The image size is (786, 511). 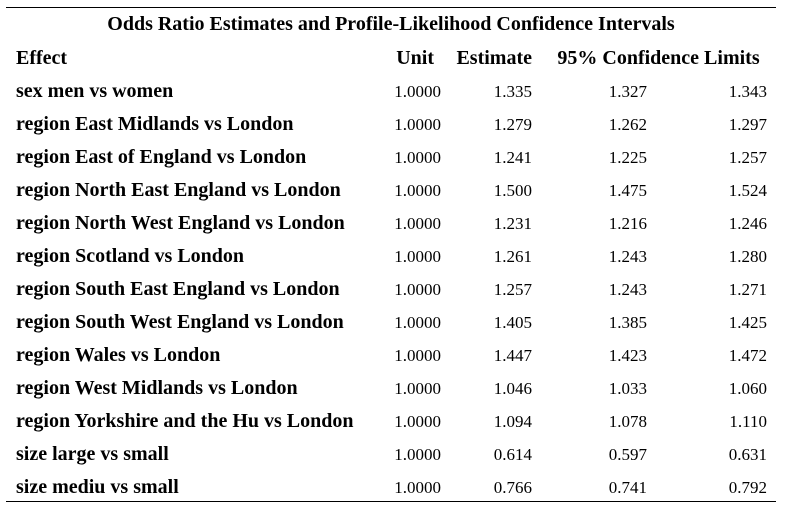 What do you see at coordinates (627, 124) in the screenshot?
I see `lower-limit-cell: 1.262` at bounding box center [627, 124].